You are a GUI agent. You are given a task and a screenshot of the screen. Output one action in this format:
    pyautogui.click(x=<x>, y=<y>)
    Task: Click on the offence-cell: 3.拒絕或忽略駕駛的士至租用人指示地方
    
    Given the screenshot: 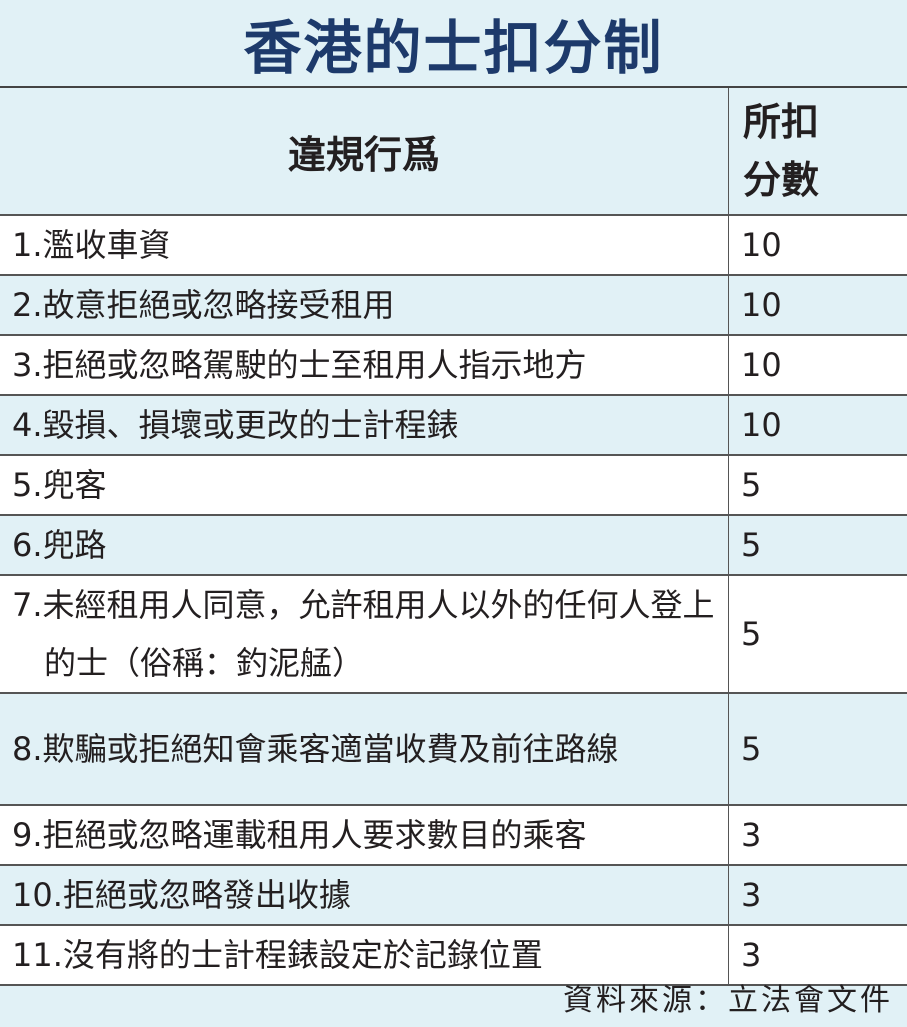 What is the action you would take?
    pyautogui.click(x=364, y=365)
    